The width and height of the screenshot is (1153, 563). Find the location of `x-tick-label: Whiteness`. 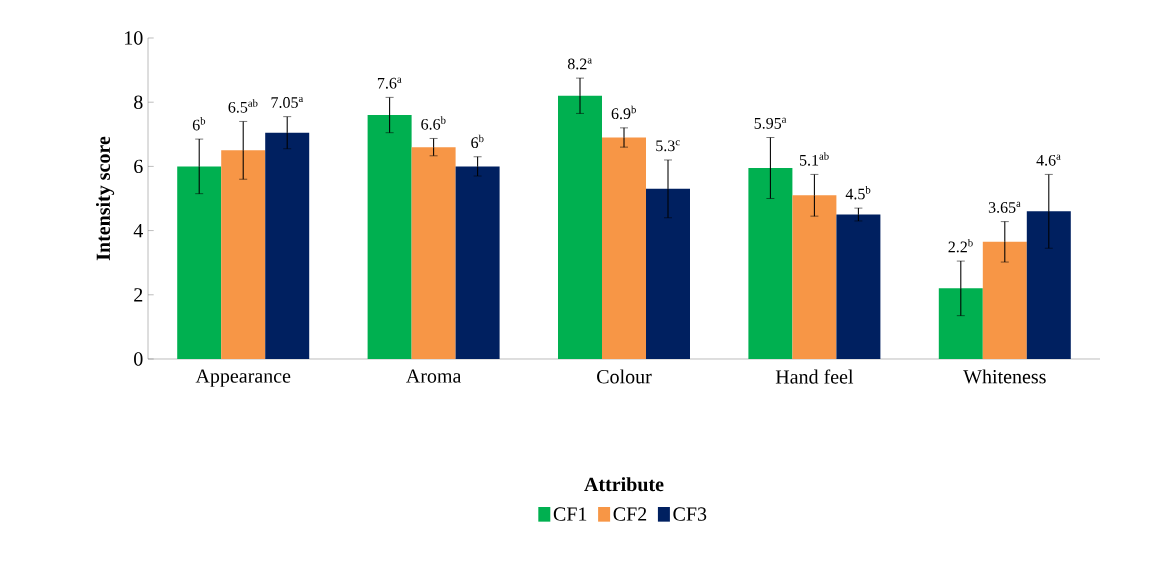

x-tick-label: Whiteness is located at coordinates (1004, 376).